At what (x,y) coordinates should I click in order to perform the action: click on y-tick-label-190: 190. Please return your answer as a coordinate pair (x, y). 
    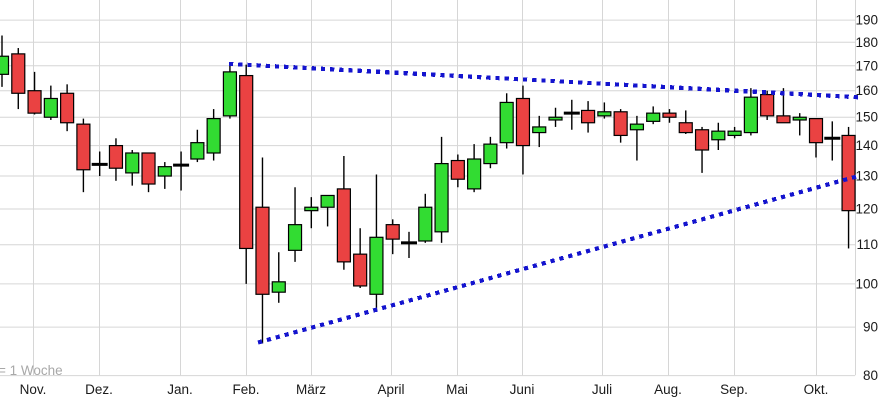
    Looking at the image, I should click on (866, 20).